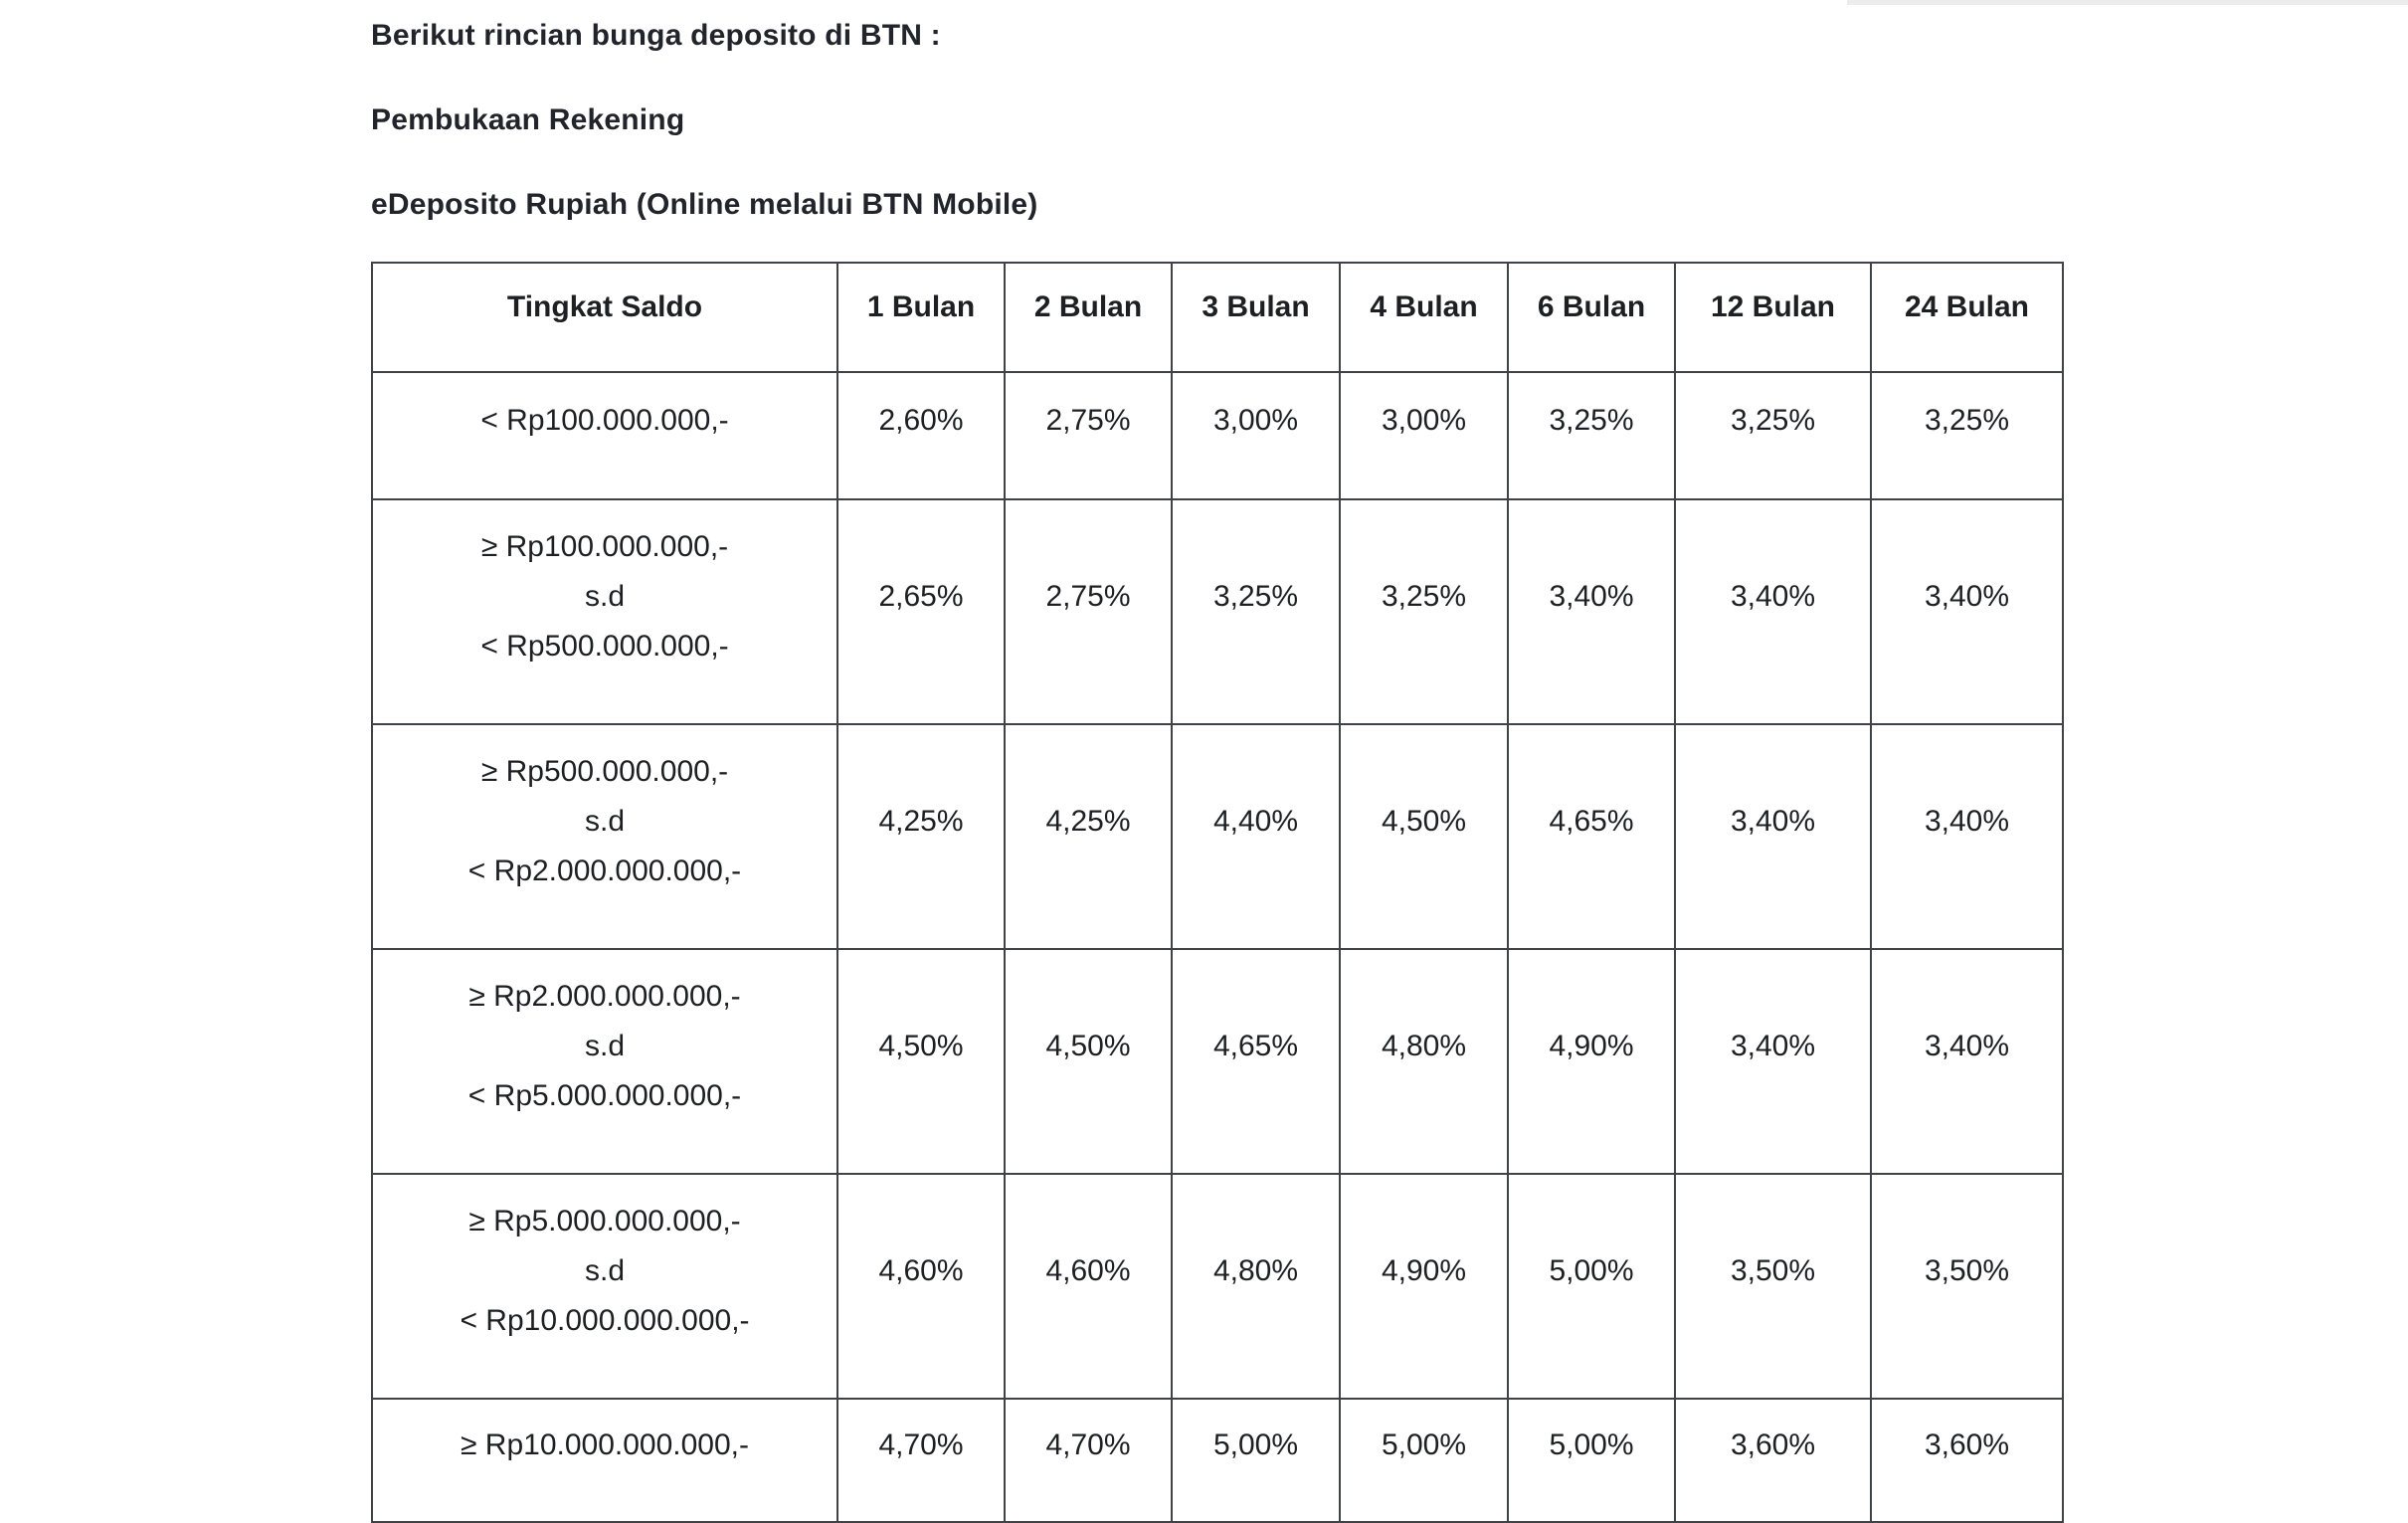 This screenshot has width=2408, height=1523. What do you see at coordinates (604, 771) in the screenshot?
I see `tier-line: ≥ Rp500.000.000,-` at bounding box center [604, 771].